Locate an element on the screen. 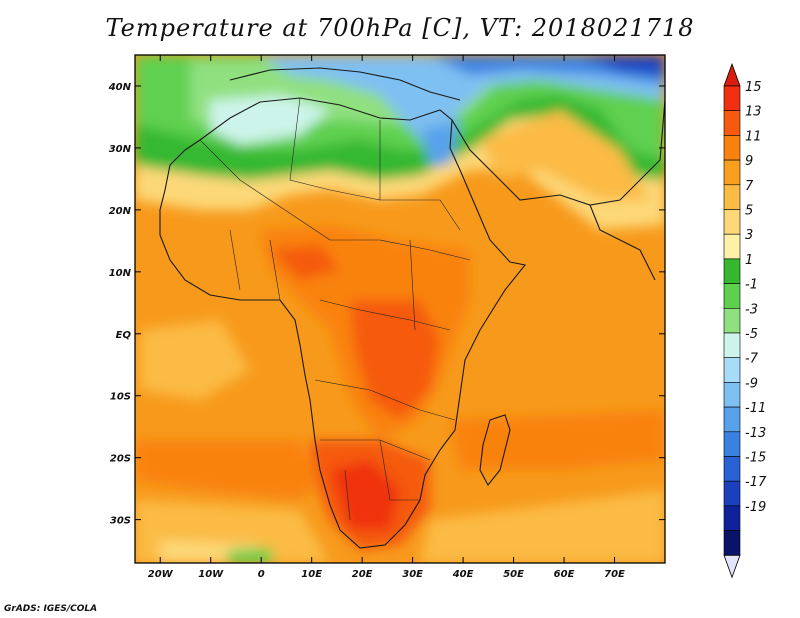  lat-tick-label: EQ is located at coordinates (124, 335).